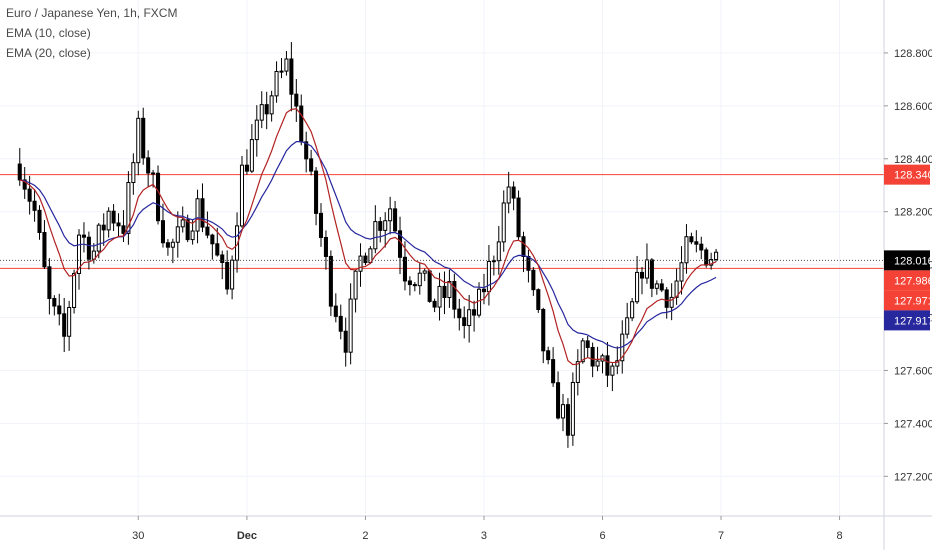 This screenshot has width=932, height=550. Describe the element at coordinates (466, 528) in the screenshot. I see `time-axis: 30 Dec 2 3 6 7 8` at that location.